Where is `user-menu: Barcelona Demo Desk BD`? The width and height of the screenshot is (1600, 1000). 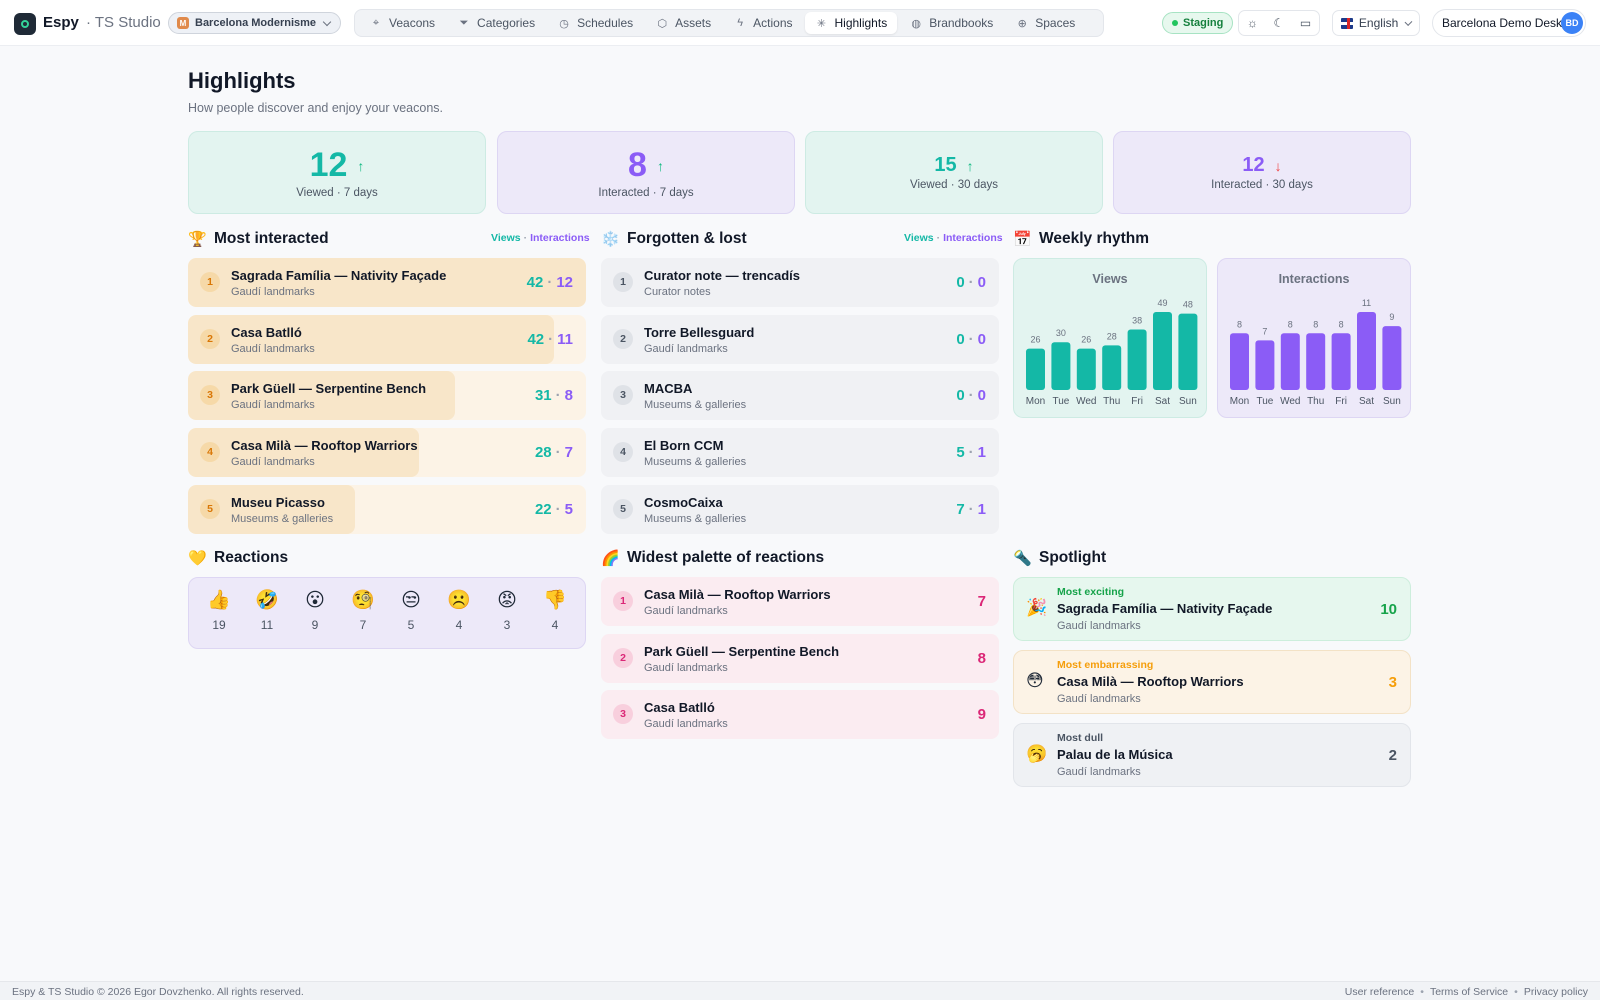
user-menu: Barcelona Demo Desk BD is located at coordinates (1509, 23).